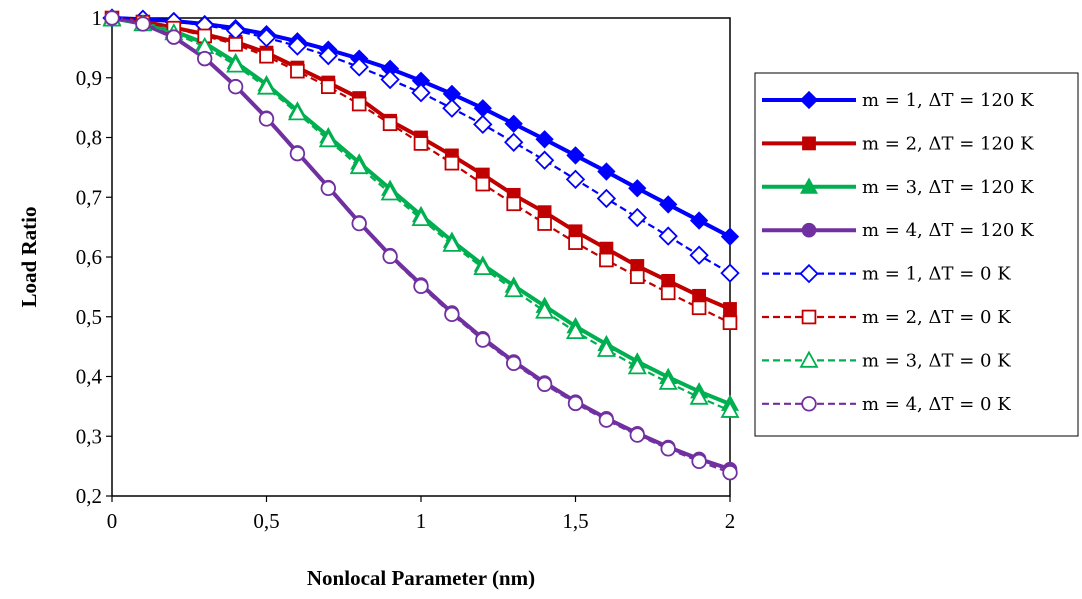  Describe the element at coordinates (936, 360) in the screenshot. I see `legend-label: m = 3, ΔT = 0 K` at that location.